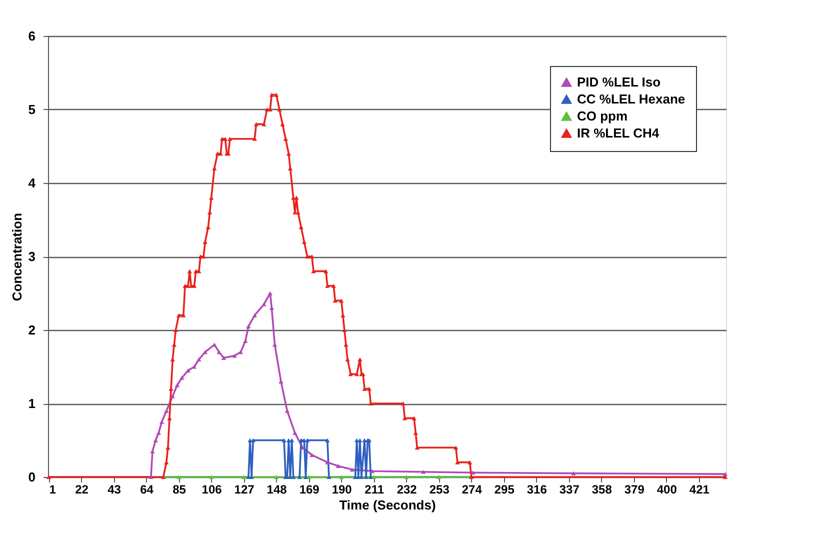 This screenshot has width=822, height=555. What do you see at coordinates (439, 489) in the screenshot?
I see `x-tick-label: 253` at bounding box center [439, 489].